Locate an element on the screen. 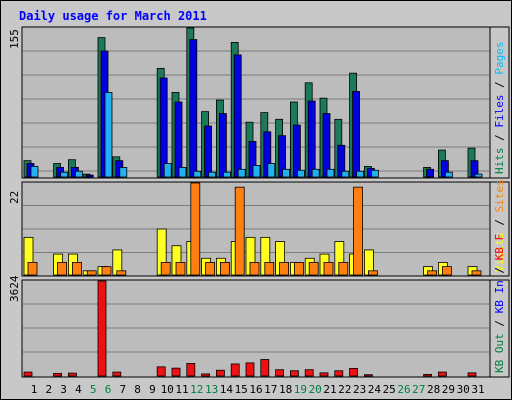 The width and height of the screenshot is (512, 405). x-tick-label-day-22: 22 is located at coordinates (344, 389).